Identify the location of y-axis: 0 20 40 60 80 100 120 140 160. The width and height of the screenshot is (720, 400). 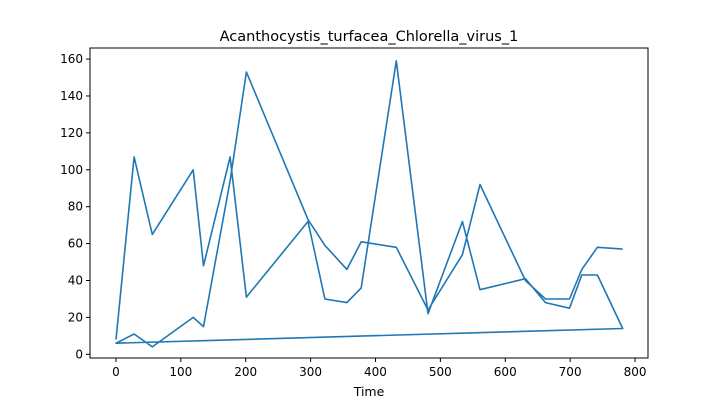
(75, 206).